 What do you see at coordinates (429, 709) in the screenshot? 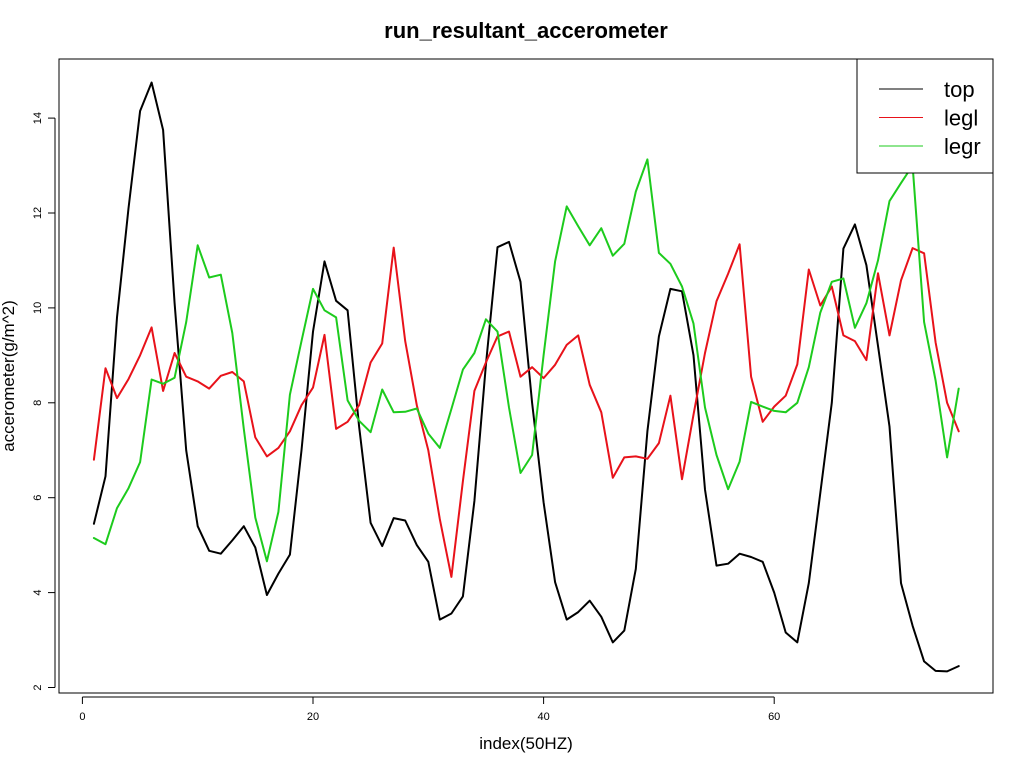
I see `x-axis: 0 20 40 60` at bounding box center [429, 709].